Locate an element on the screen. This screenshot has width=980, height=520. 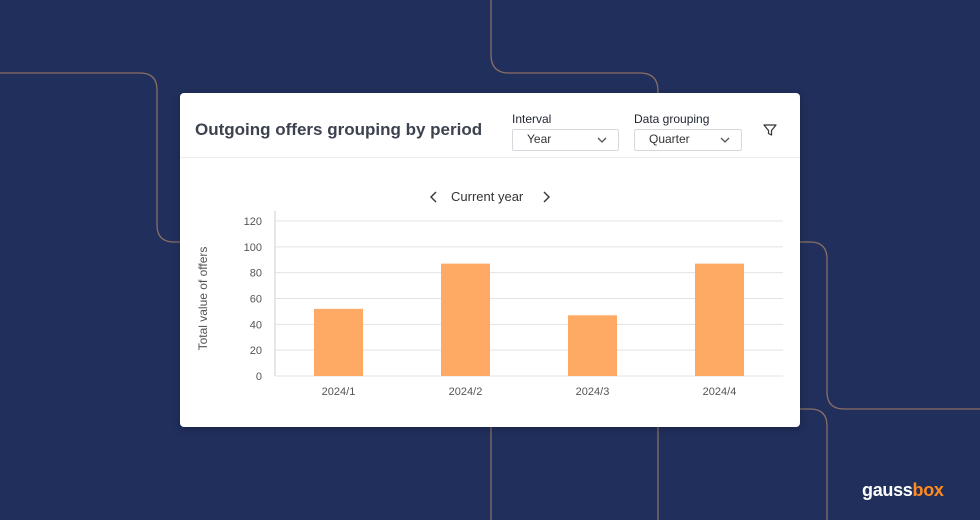
x-tick-label: 2024/4 is located at coordinates (720, 392).